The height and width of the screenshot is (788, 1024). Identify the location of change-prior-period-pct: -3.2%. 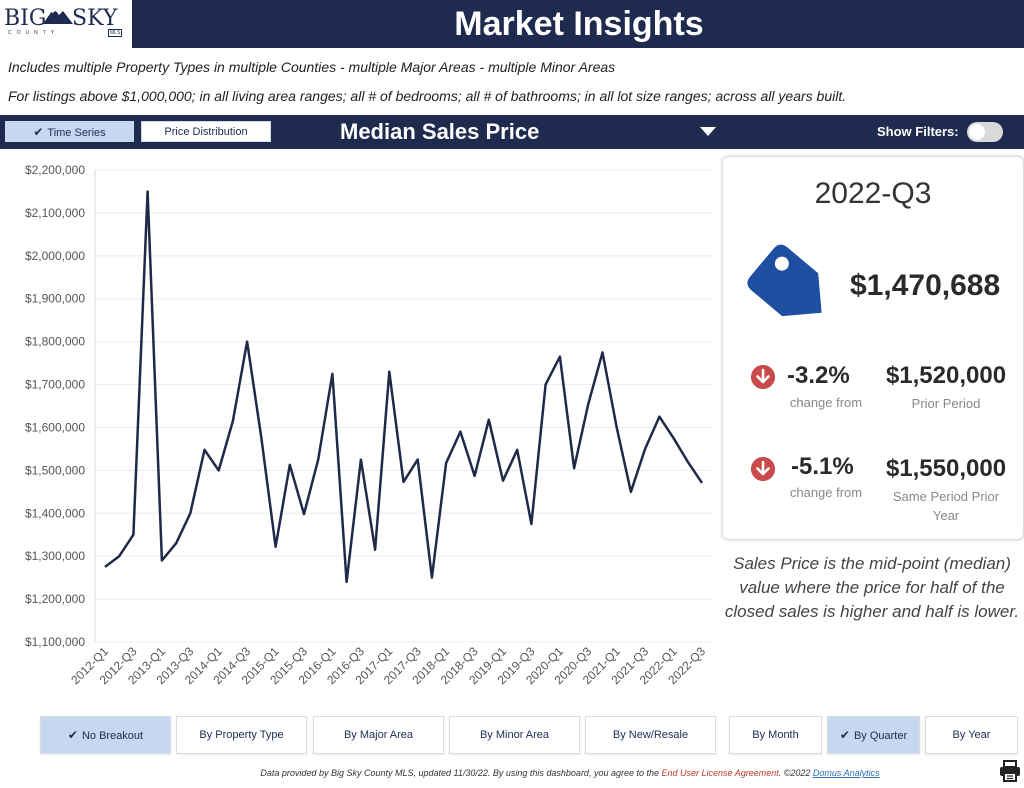
(818, 375).